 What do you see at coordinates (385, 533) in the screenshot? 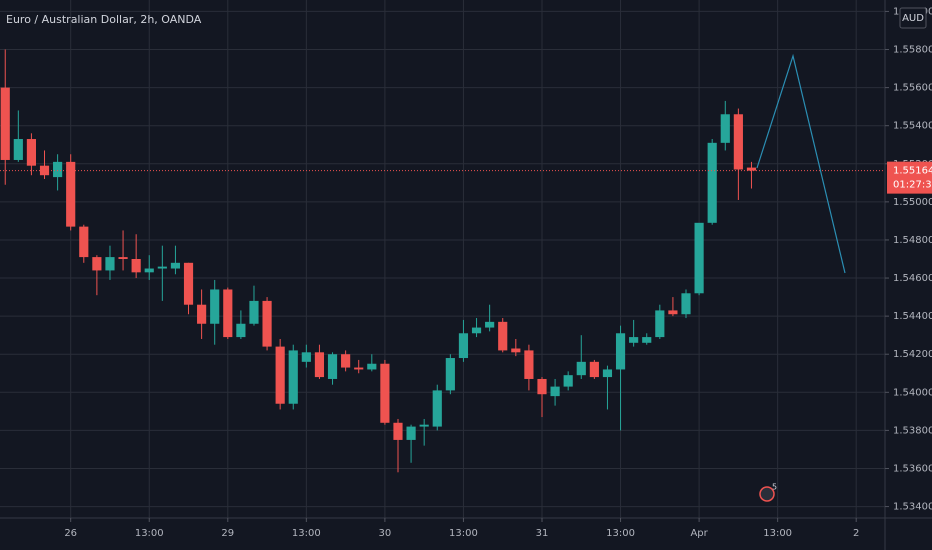
I see `x-tick-label: 30` at bounding box center [385, 533].